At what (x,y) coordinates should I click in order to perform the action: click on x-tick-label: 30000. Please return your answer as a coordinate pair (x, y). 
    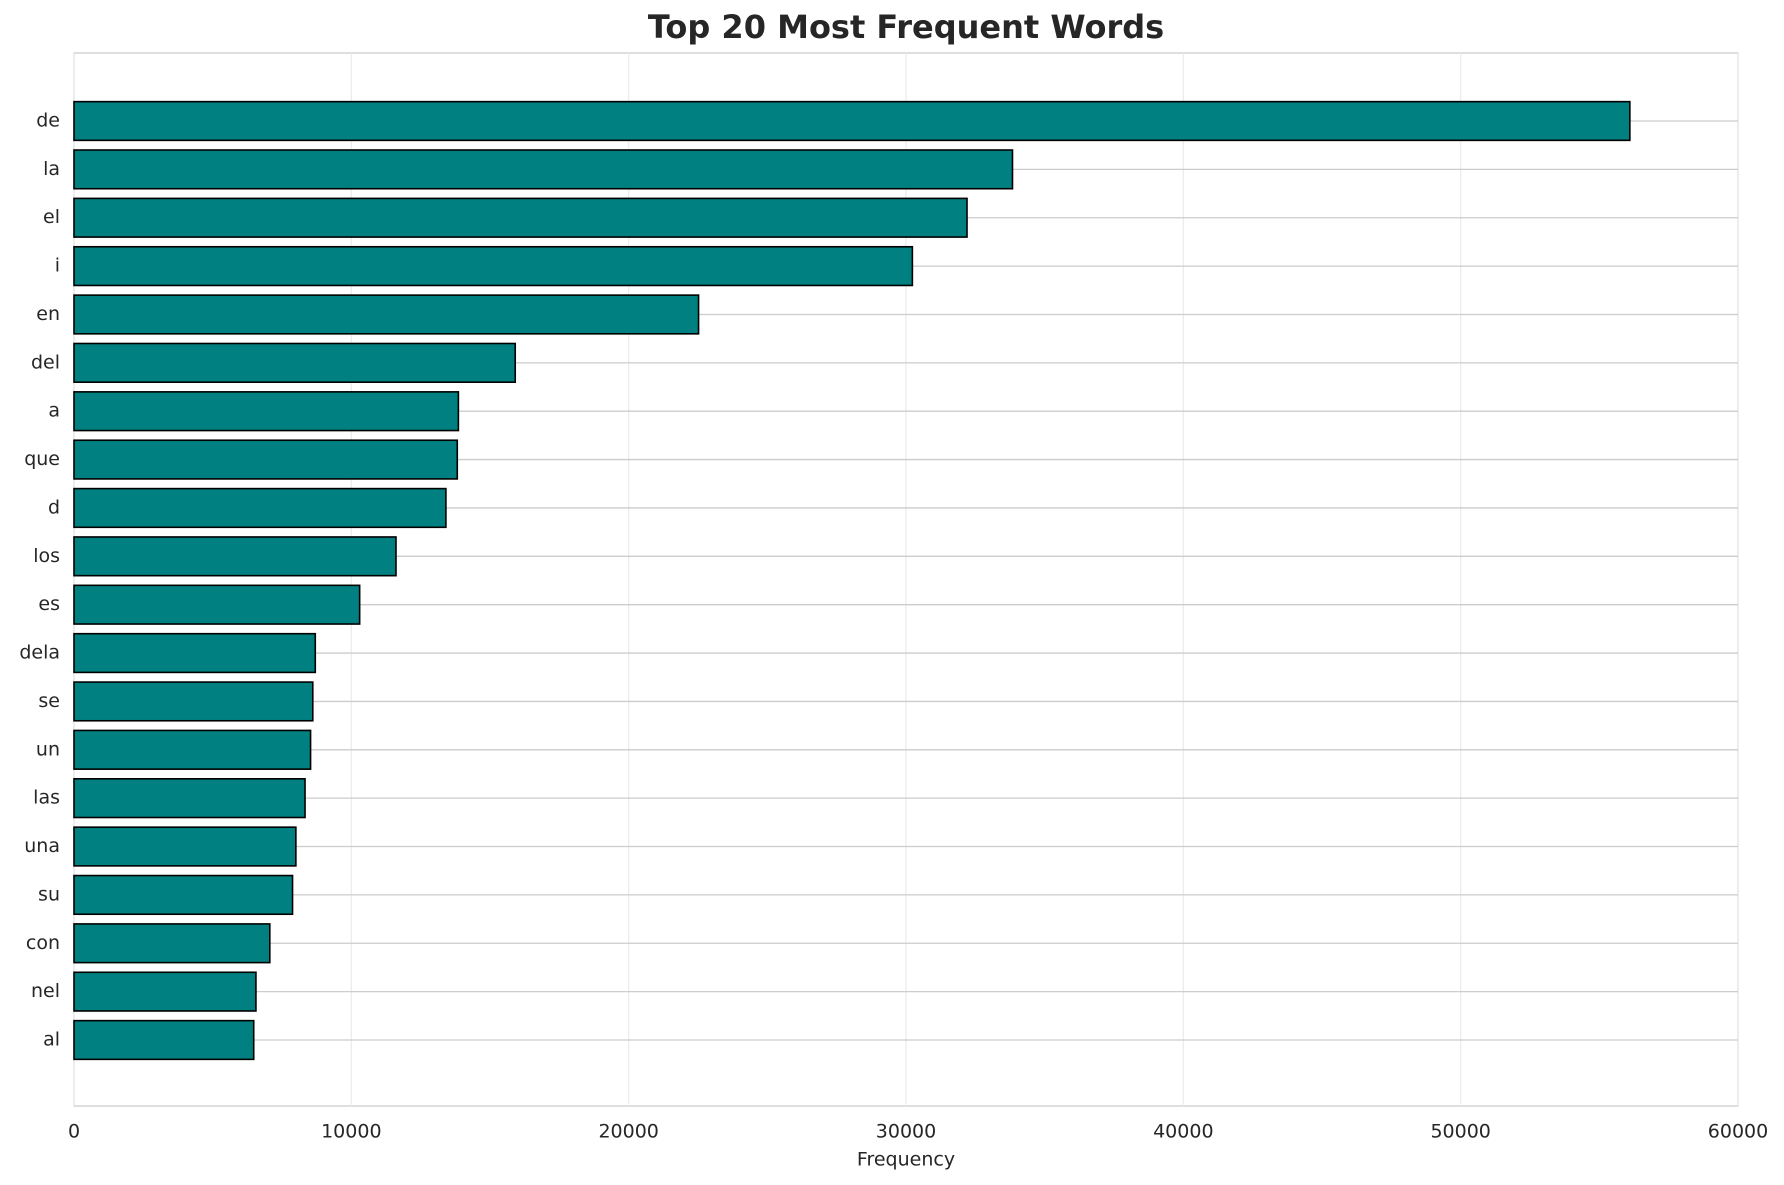
    Looking at the image, I should click on (906, 1132).